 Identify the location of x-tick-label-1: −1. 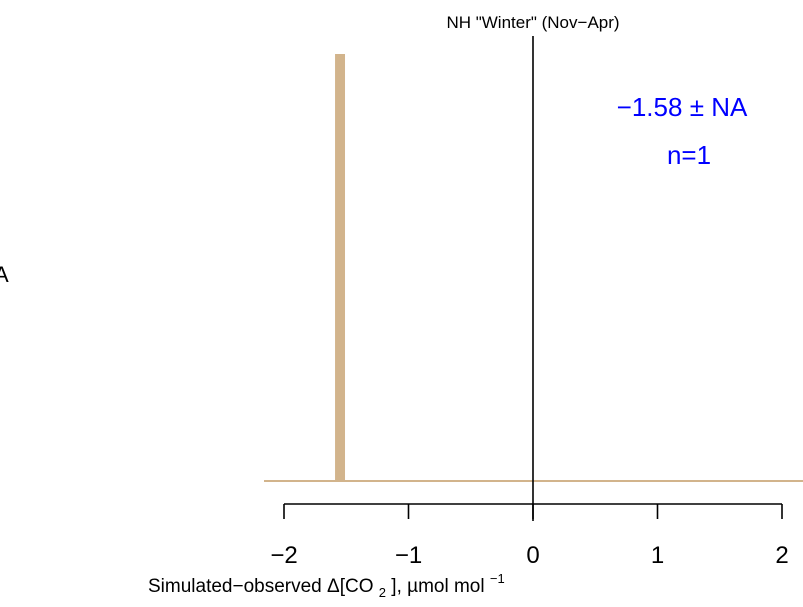
(408, 555).